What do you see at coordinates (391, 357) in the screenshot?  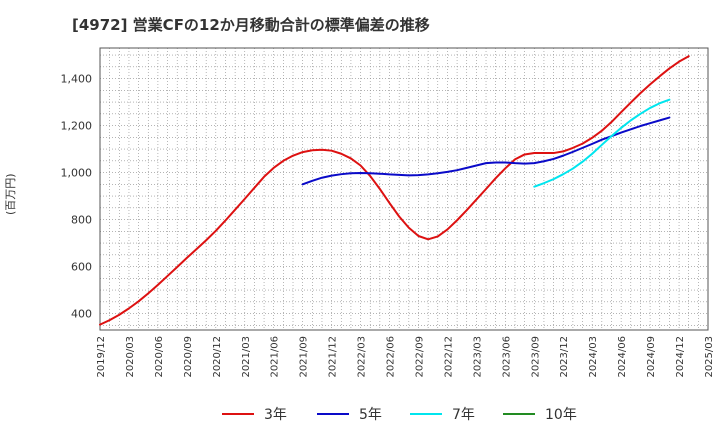 I see `x-tick-label: 2022/06` at bounding box center [391, 357].